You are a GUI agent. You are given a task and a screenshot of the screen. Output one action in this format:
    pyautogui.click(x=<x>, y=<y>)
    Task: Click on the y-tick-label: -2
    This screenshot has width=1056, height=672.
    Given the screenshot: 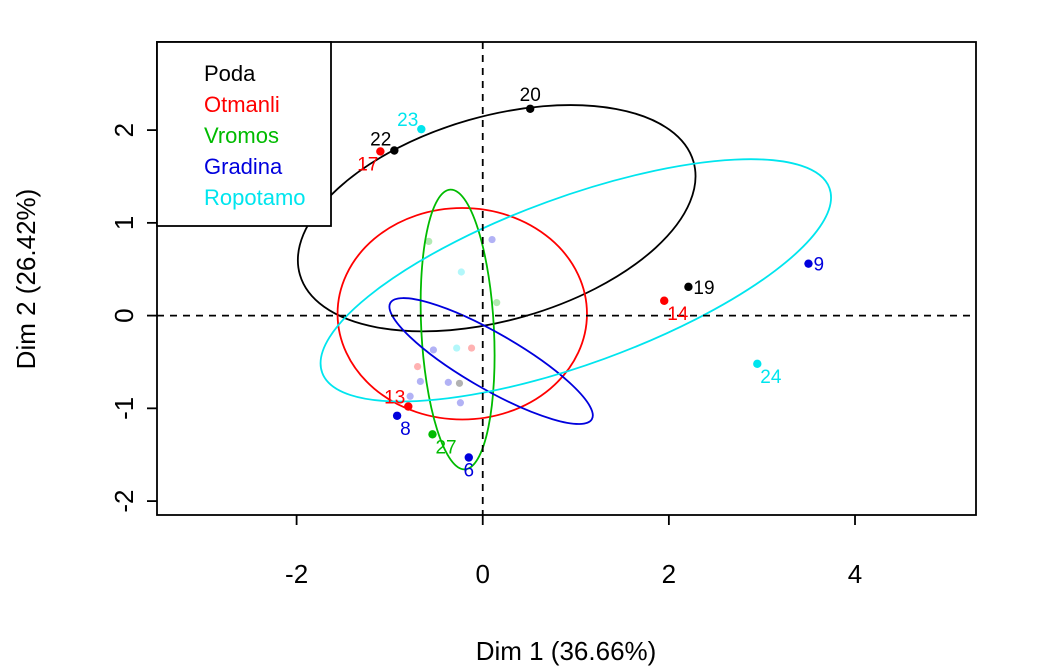 What is the action you would take?
    pyautogui.click(x=124, y=501)
    